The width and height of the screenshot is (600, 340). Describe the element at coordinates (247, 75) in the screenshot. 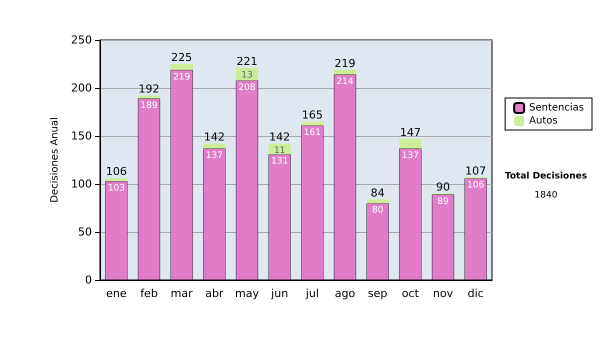

I see `data-label: 13` at that location.